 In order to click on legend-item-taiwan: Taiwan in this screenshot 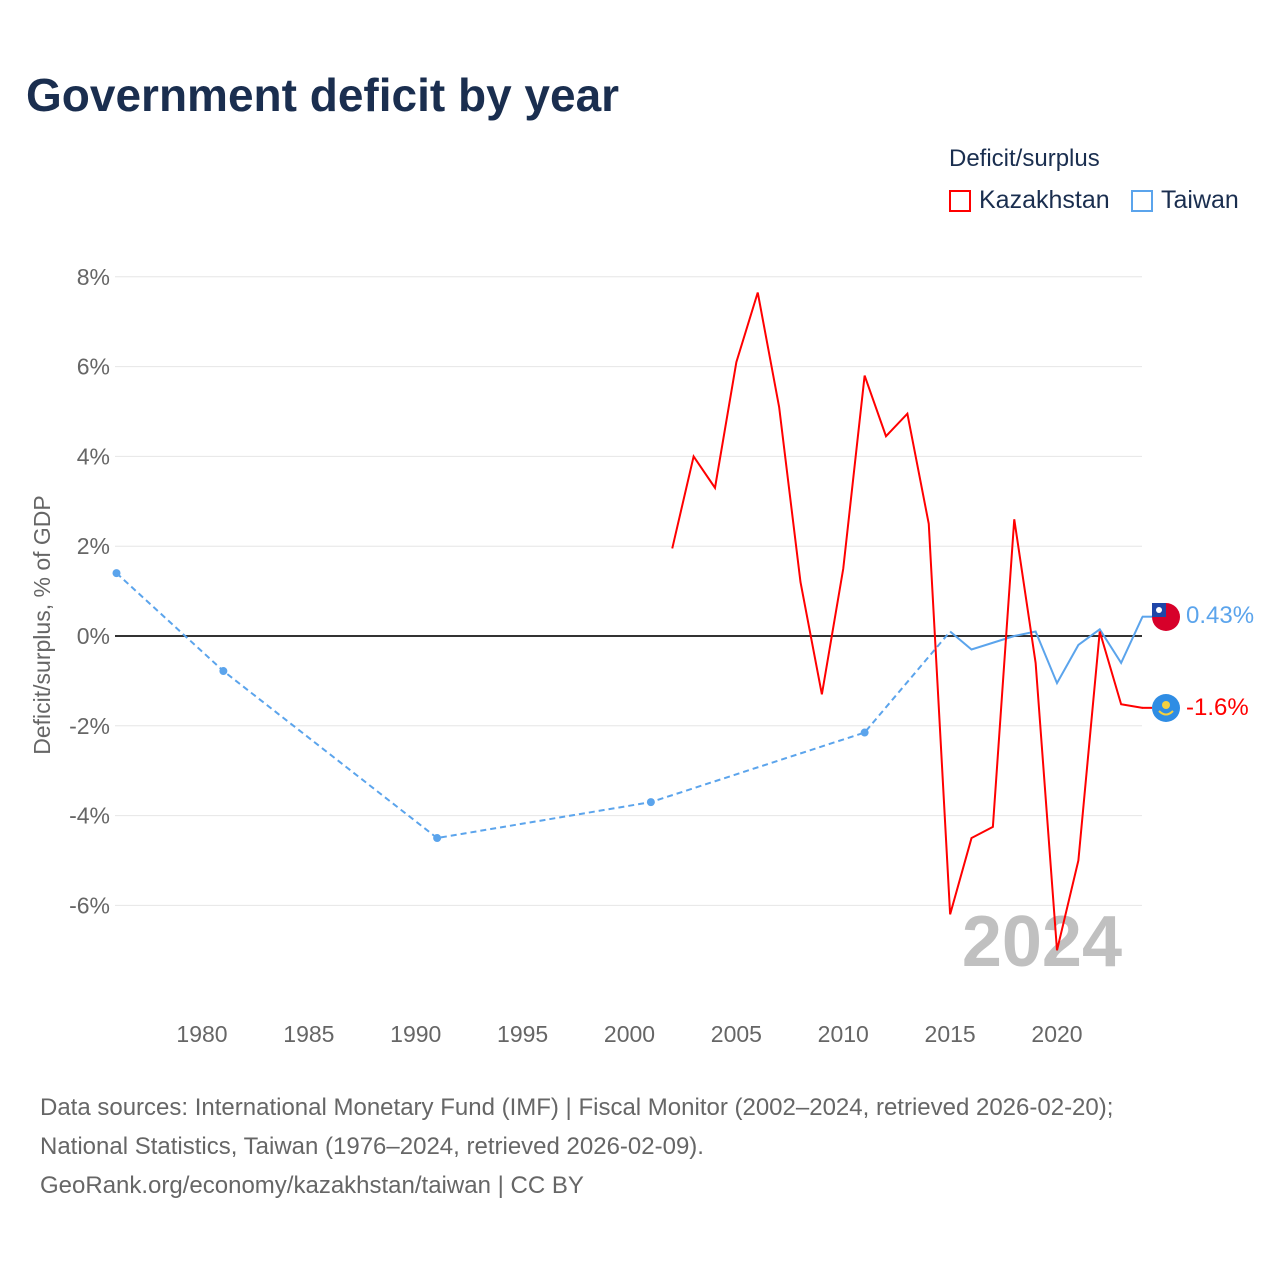, I will do `click(1185, 200)`.